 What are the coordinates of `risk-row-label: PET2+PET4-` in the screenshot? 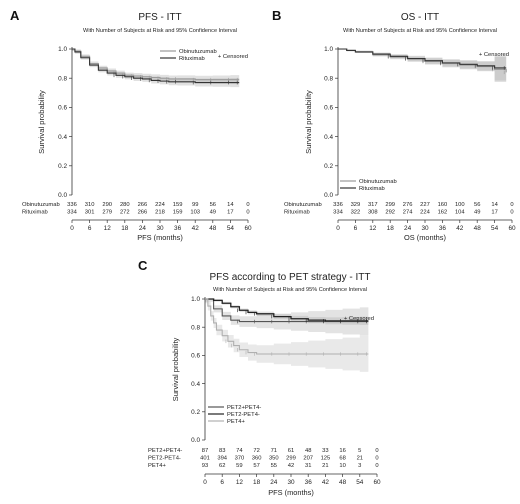 It's located at (165, 451).